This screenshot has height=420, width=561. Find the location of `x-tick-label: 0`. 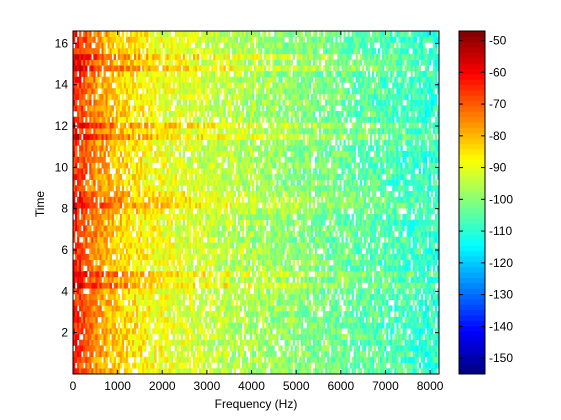

x-tick-label: 0 is located at coordinates (73, 386).